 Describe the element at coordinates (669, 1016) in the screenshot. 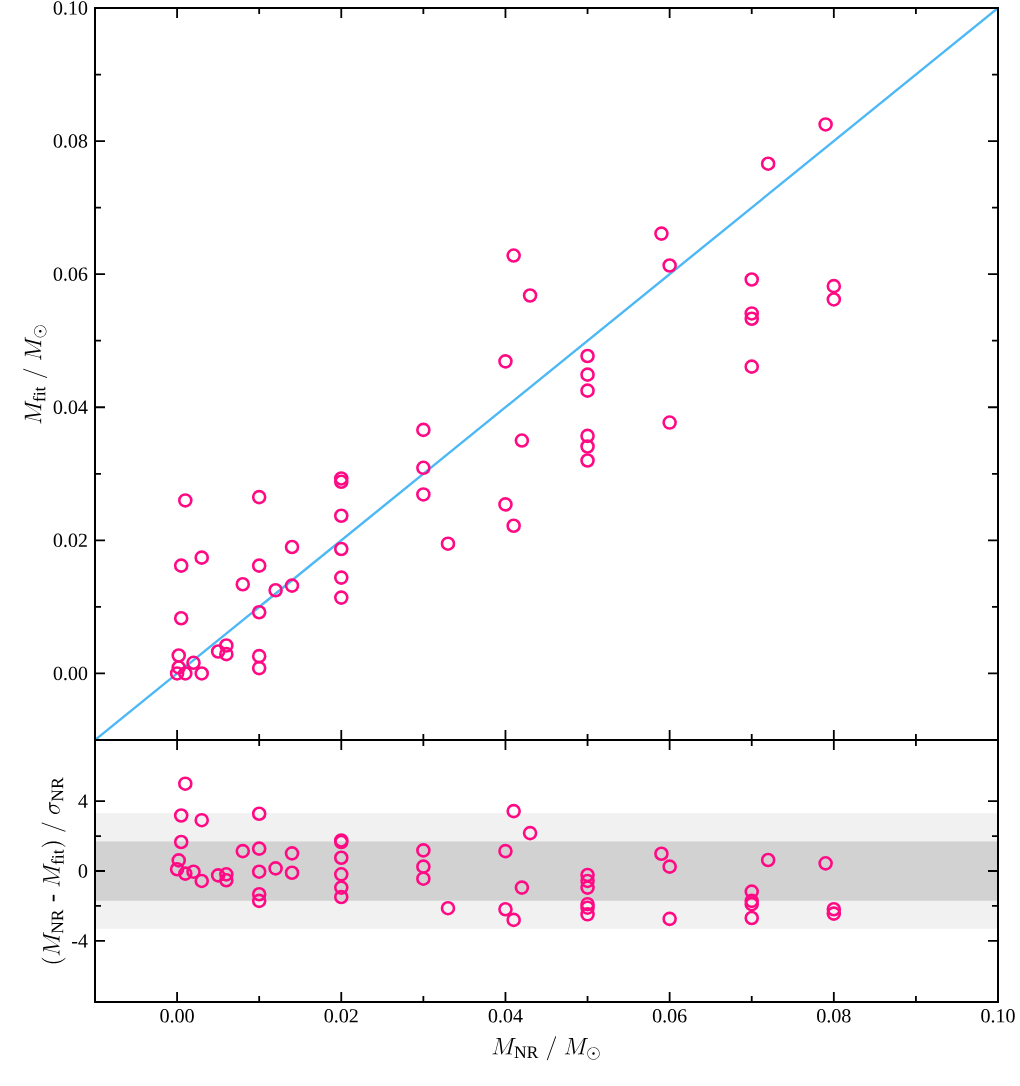

I see `x-tick-label: 0.06` at that location.